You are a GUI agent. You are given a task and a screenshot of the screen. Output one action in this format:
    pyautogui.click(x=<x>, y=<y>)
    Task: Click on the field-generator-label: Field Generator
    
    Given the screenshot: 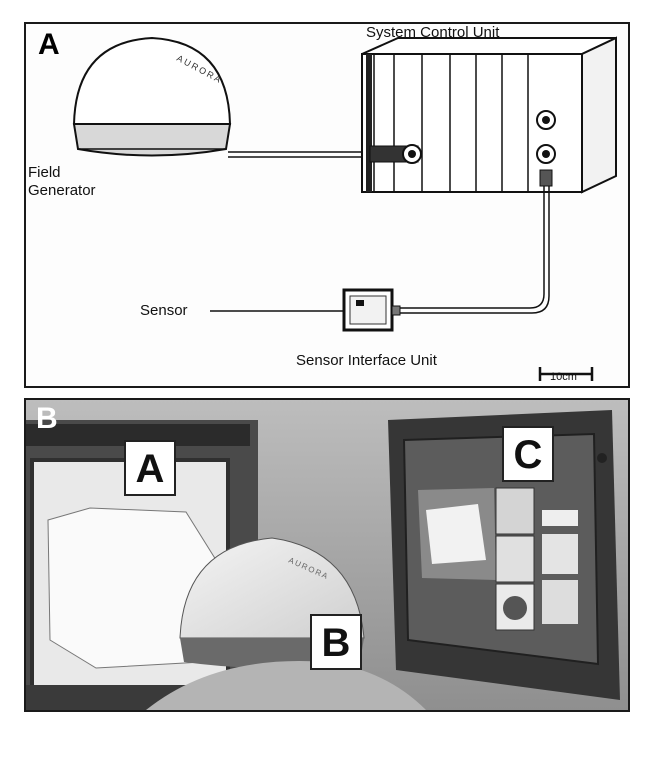 What is the action you would take?
    pyautogui.click(x=62, y=181)
    